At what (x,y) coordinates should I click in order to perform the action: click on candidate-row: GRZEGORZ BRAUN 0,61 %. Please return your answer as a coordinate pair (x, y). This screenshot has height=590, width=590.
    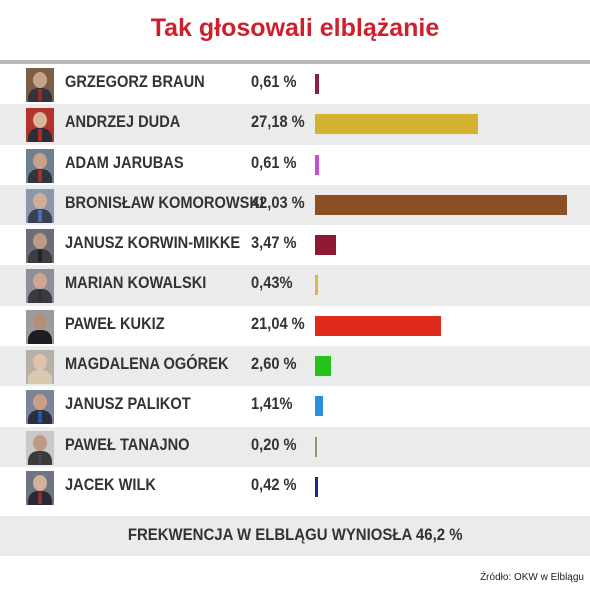
    Looking at the image, I should click on (295, 84).